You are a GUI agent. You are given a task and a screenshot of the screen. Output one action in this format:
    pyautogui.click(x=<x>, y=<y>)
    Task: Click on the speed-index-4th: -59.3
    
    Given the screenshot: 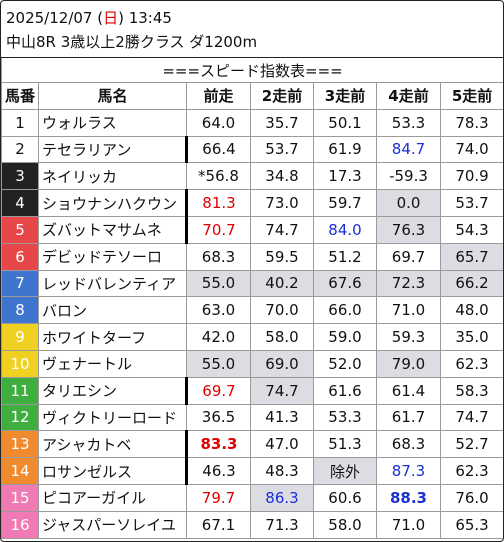 What is the action you would take?
    pyautogui.click(x=408, y=176)
    